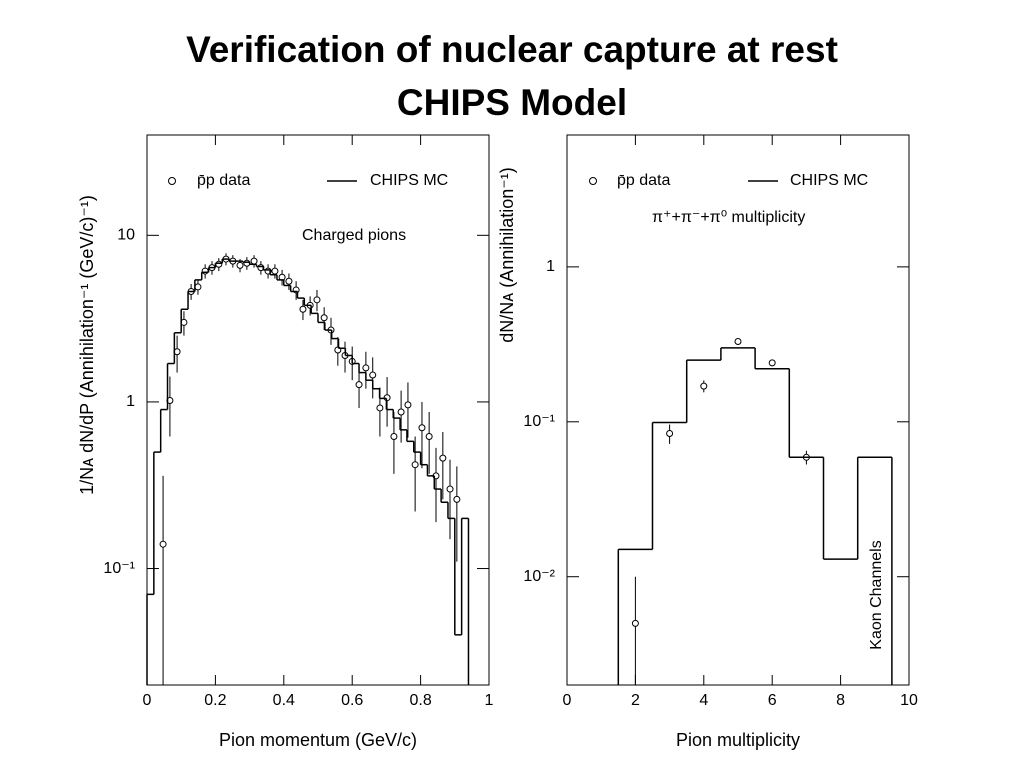  Describe the element at coordinates (539, 576) in the screenshot. I see `y-tick-label: 10⁻²` at that location.